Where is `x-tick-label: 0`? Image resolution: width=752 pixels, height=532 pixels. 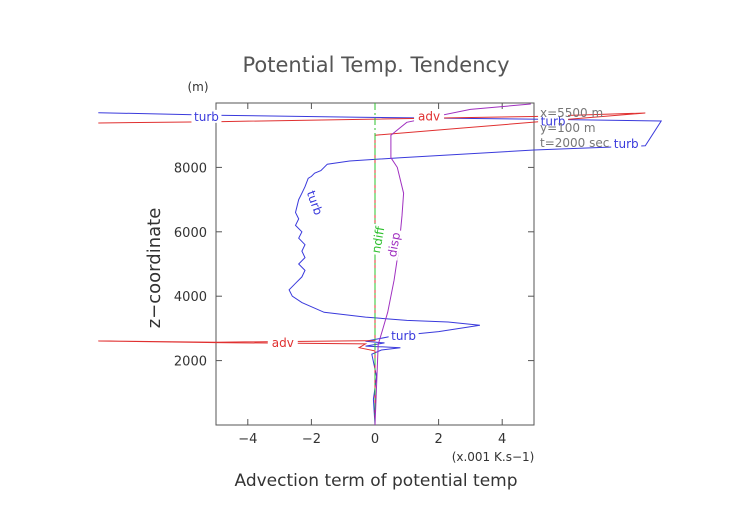 x-tick-label: 0 is located at coordinates (375, 439).